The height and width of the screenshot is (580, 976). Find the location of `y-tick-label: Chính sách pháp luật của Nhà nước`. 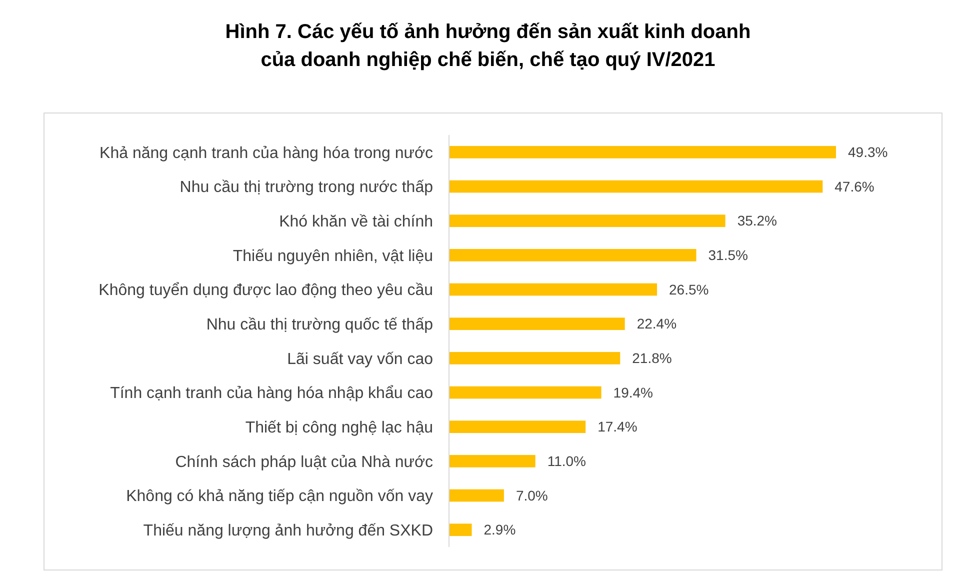

y-tick-label: Chính sách pháp luật của Nhà nước is located at coordinates (304, 462).